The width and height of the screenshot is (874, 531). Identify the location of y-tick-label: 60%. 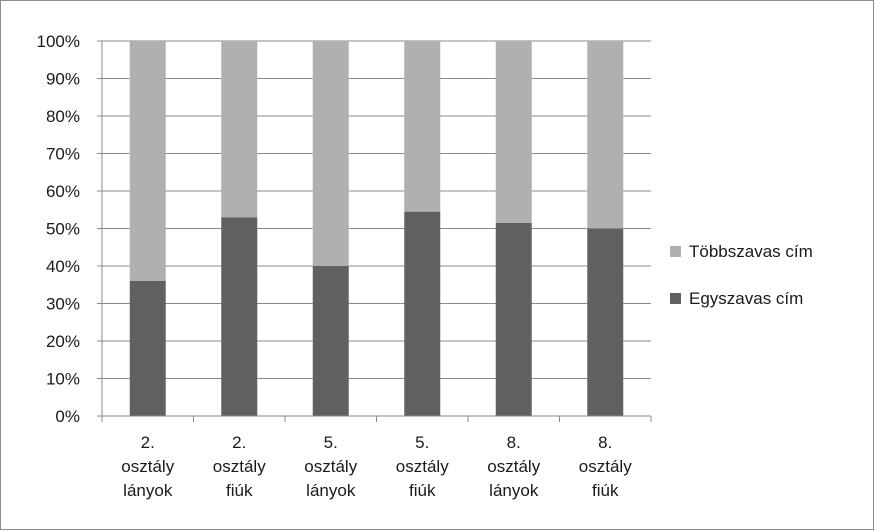
(63, 191).